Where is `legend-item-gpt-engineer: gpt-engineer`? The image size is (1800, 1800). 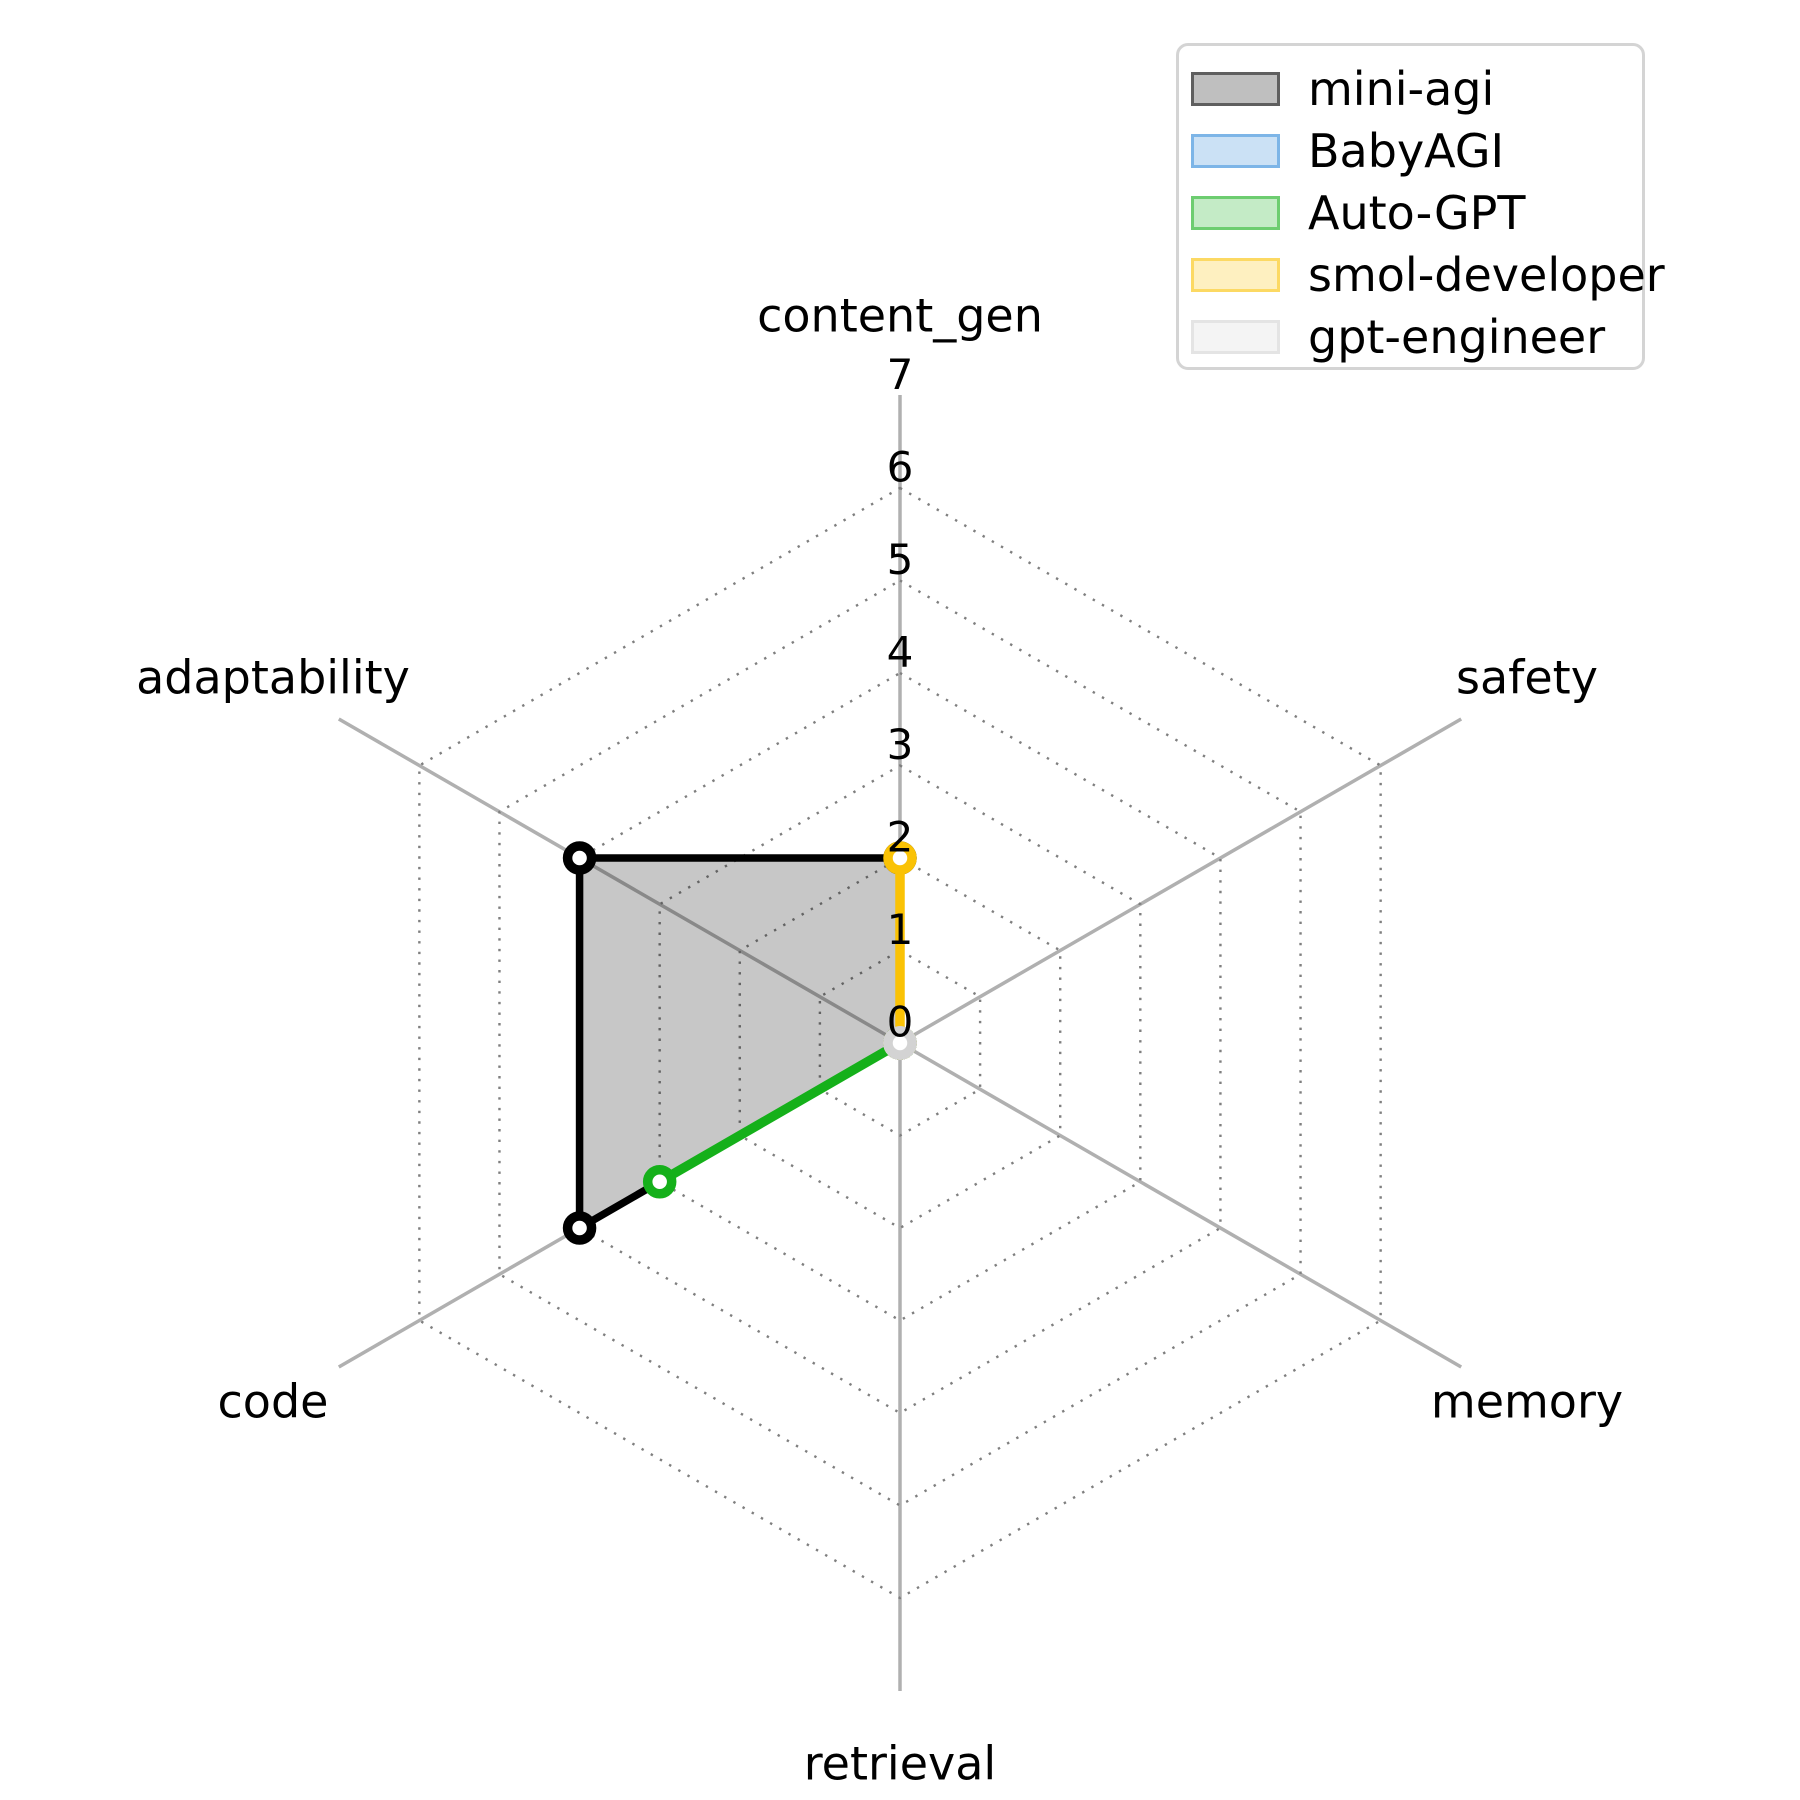
legend-item-gpt-engineer: gpt-engineer is located at coordinates (1416, 337).